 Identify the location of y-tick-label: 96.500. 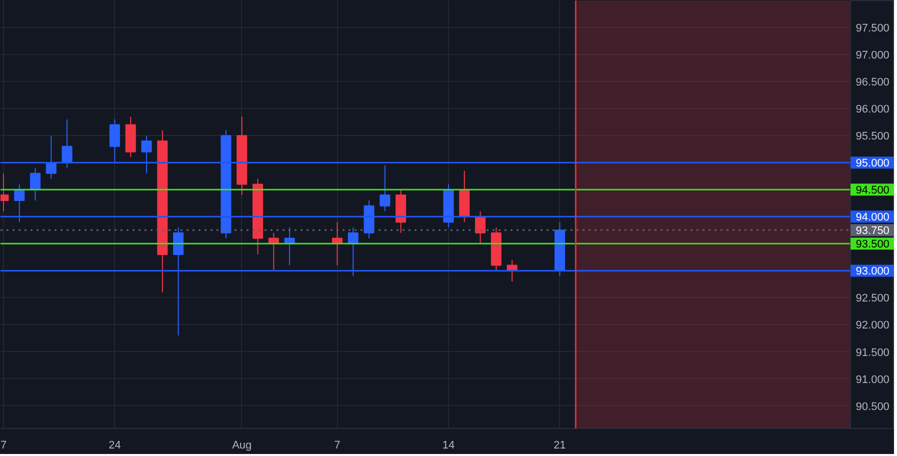
(873, 82).